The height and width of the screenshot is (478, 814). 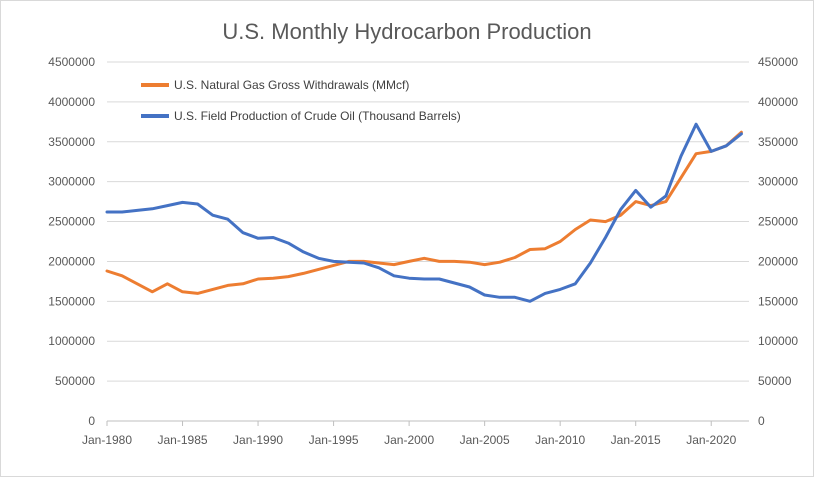 What do you see at coordinates (778, 341) in the screenshot?
I see `right-tick-label: 100000` at bounding box center [778, 341].